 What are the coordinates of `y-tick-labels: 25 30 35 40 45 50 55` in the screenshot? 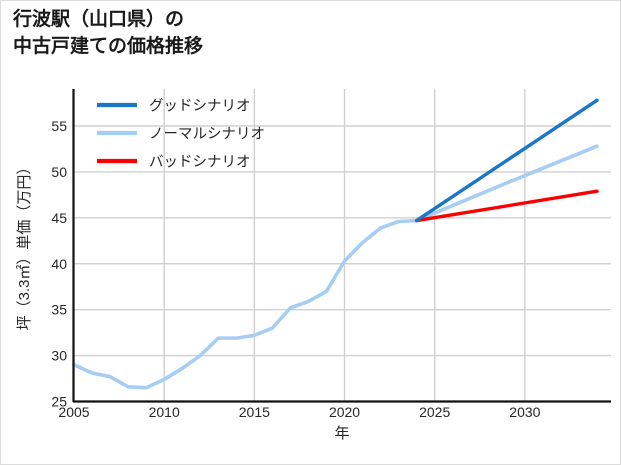 It's located at (59, 264).